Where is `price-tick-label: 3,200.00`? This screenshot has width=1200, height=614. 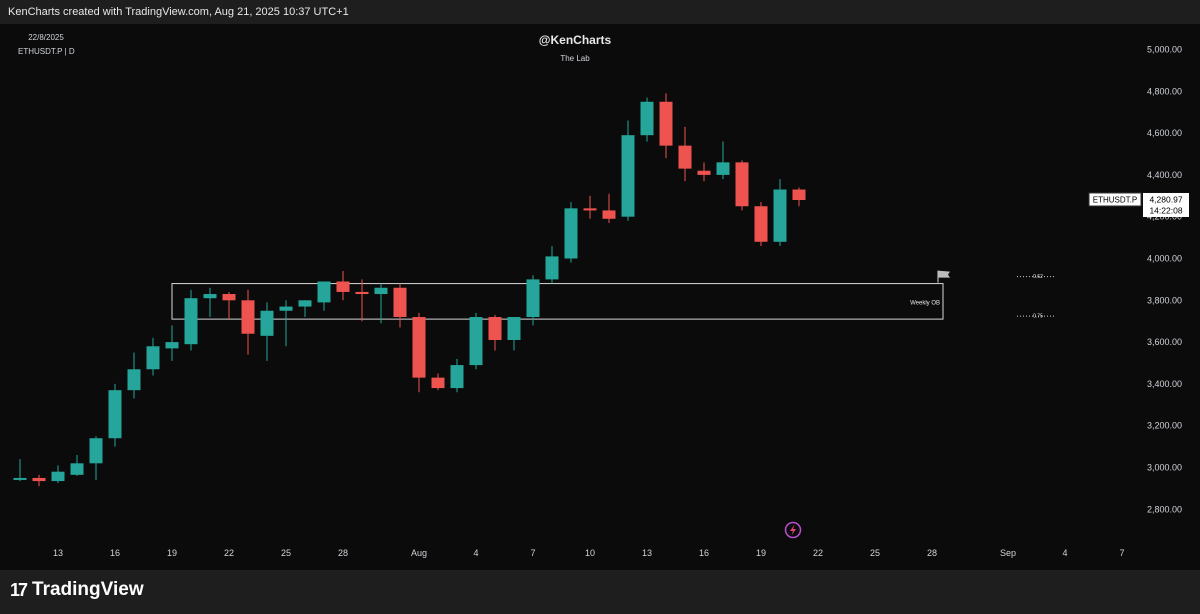 price-tick-label: 3,200.00 is located at coordinates (1164, 426).